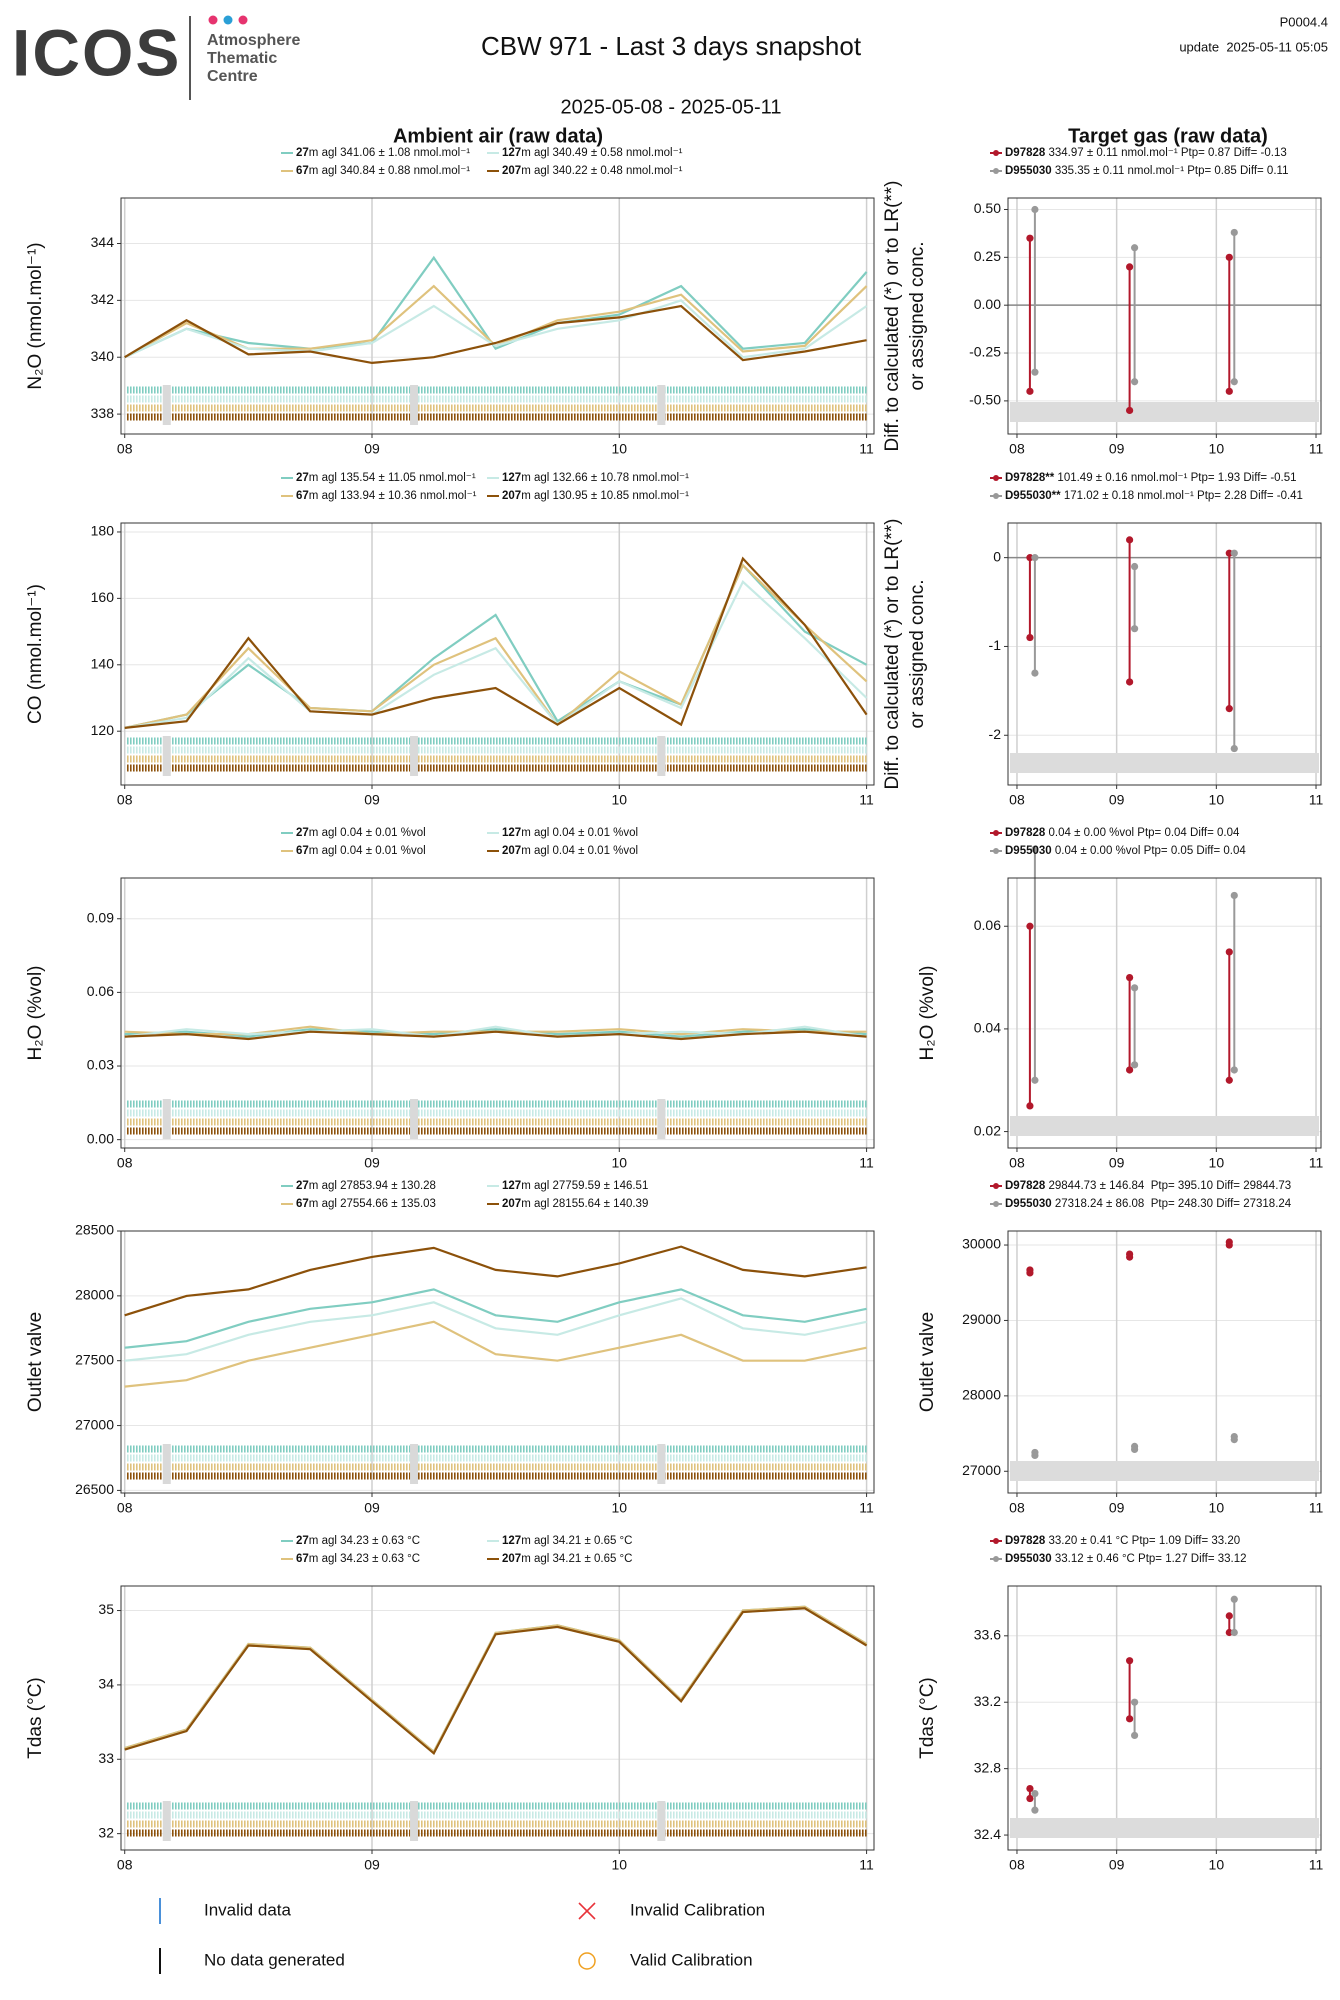 This screenshot has width=1340, height=2000. What do you see at coordinates (367, 851) in the screenshot?
I see `legend-label: m agl 0.04 ± 0.01 %vol` at bounding box center [367, 851].